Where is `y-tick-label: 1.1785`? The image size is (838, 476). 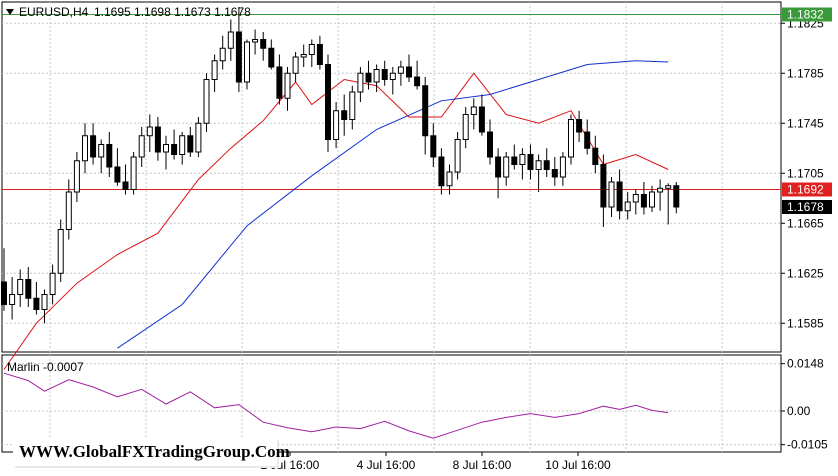
y-tick-label: 1.1785 is located at coordinates (805, 73).